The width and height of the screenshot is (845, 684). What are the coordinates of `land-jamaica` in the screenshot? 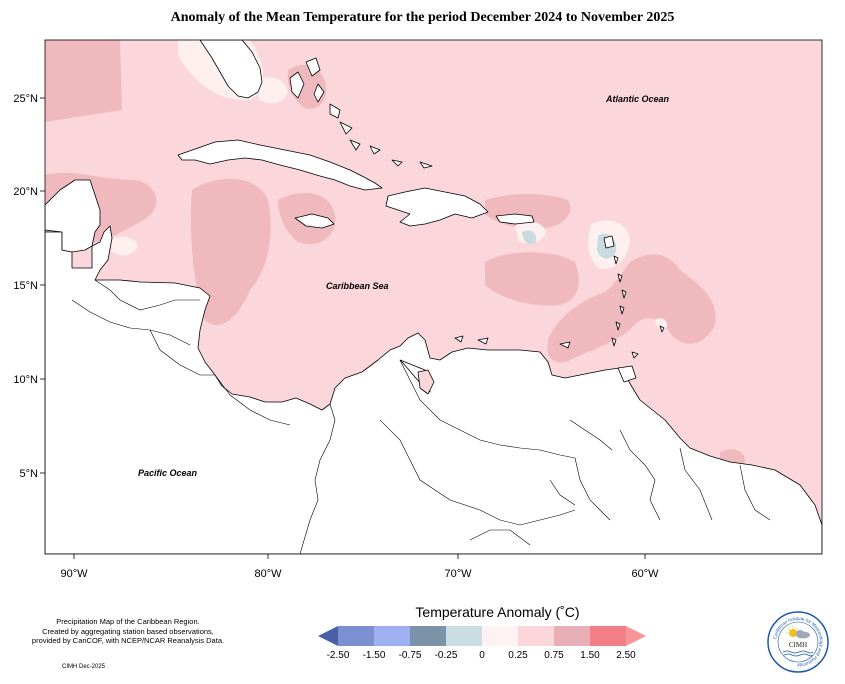 It's located at (314, 221).